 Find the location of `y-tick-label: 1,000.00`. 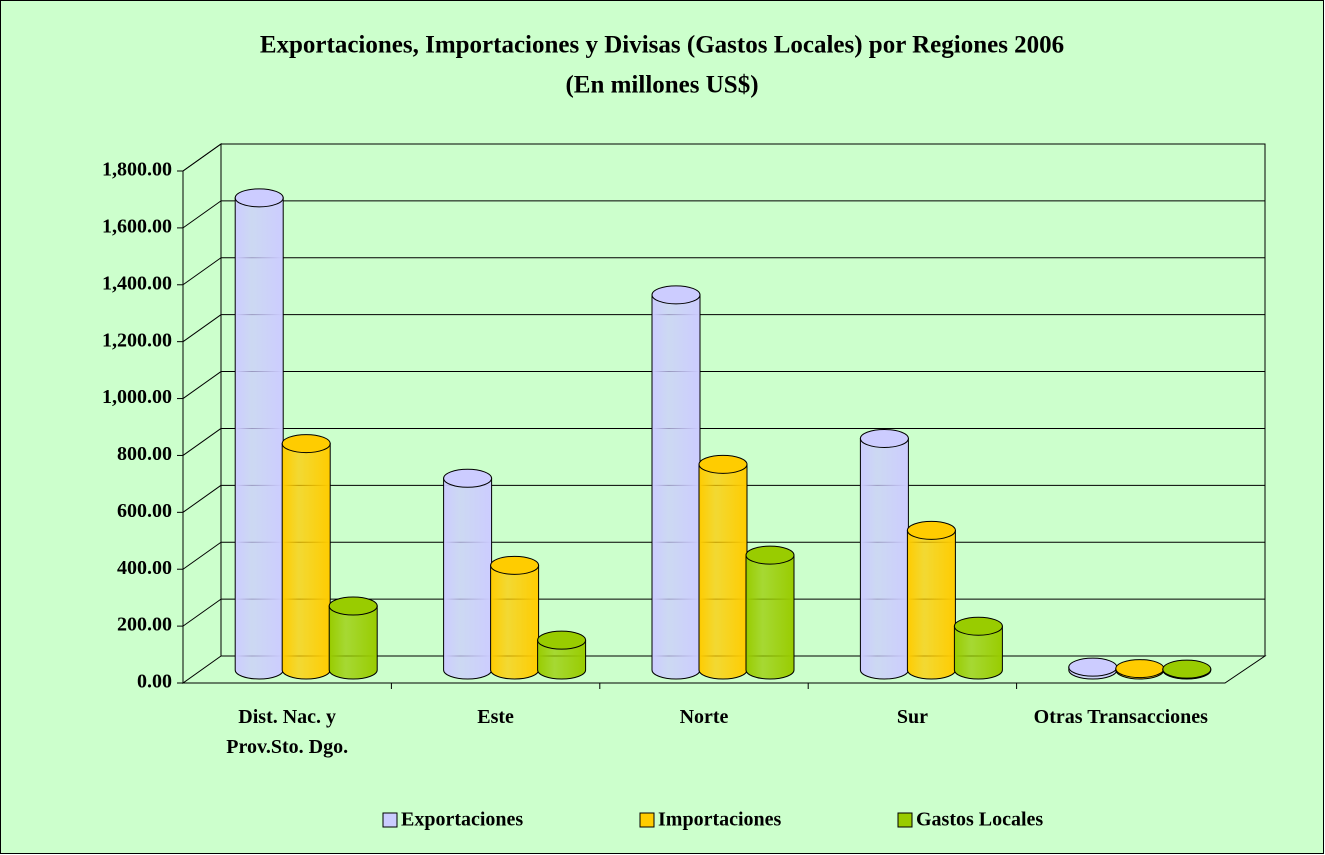

y-tick-label: 1,000.00 is located at coordinates (137, 397).